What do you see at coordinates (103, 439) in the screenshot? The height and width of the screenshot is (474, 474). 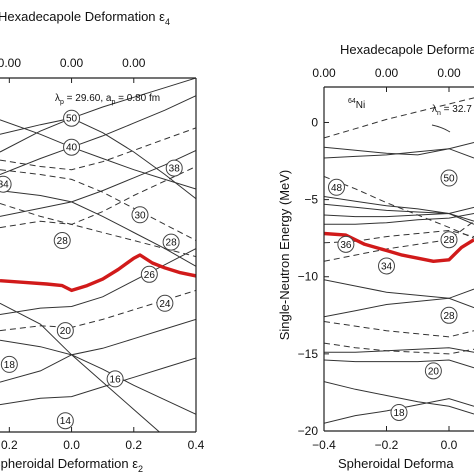 I see `left-bottom-tick-labels: 0.2 0.0 0.2 0.4` at bounding box center [103, 439].